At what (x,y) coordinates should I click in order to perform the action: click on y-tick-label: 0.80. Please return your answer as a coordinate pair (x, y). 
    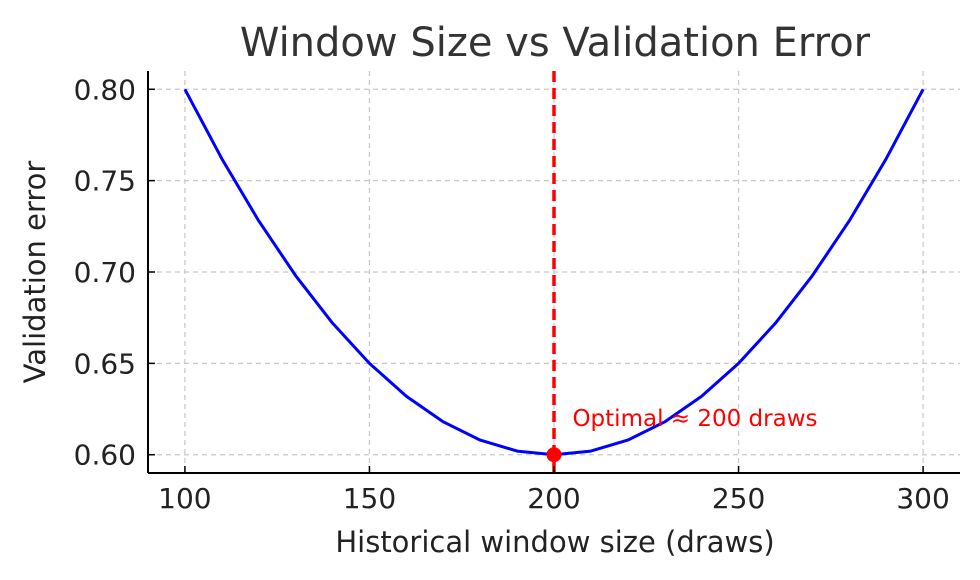
    Looking at the image, I should click on (105, 89).